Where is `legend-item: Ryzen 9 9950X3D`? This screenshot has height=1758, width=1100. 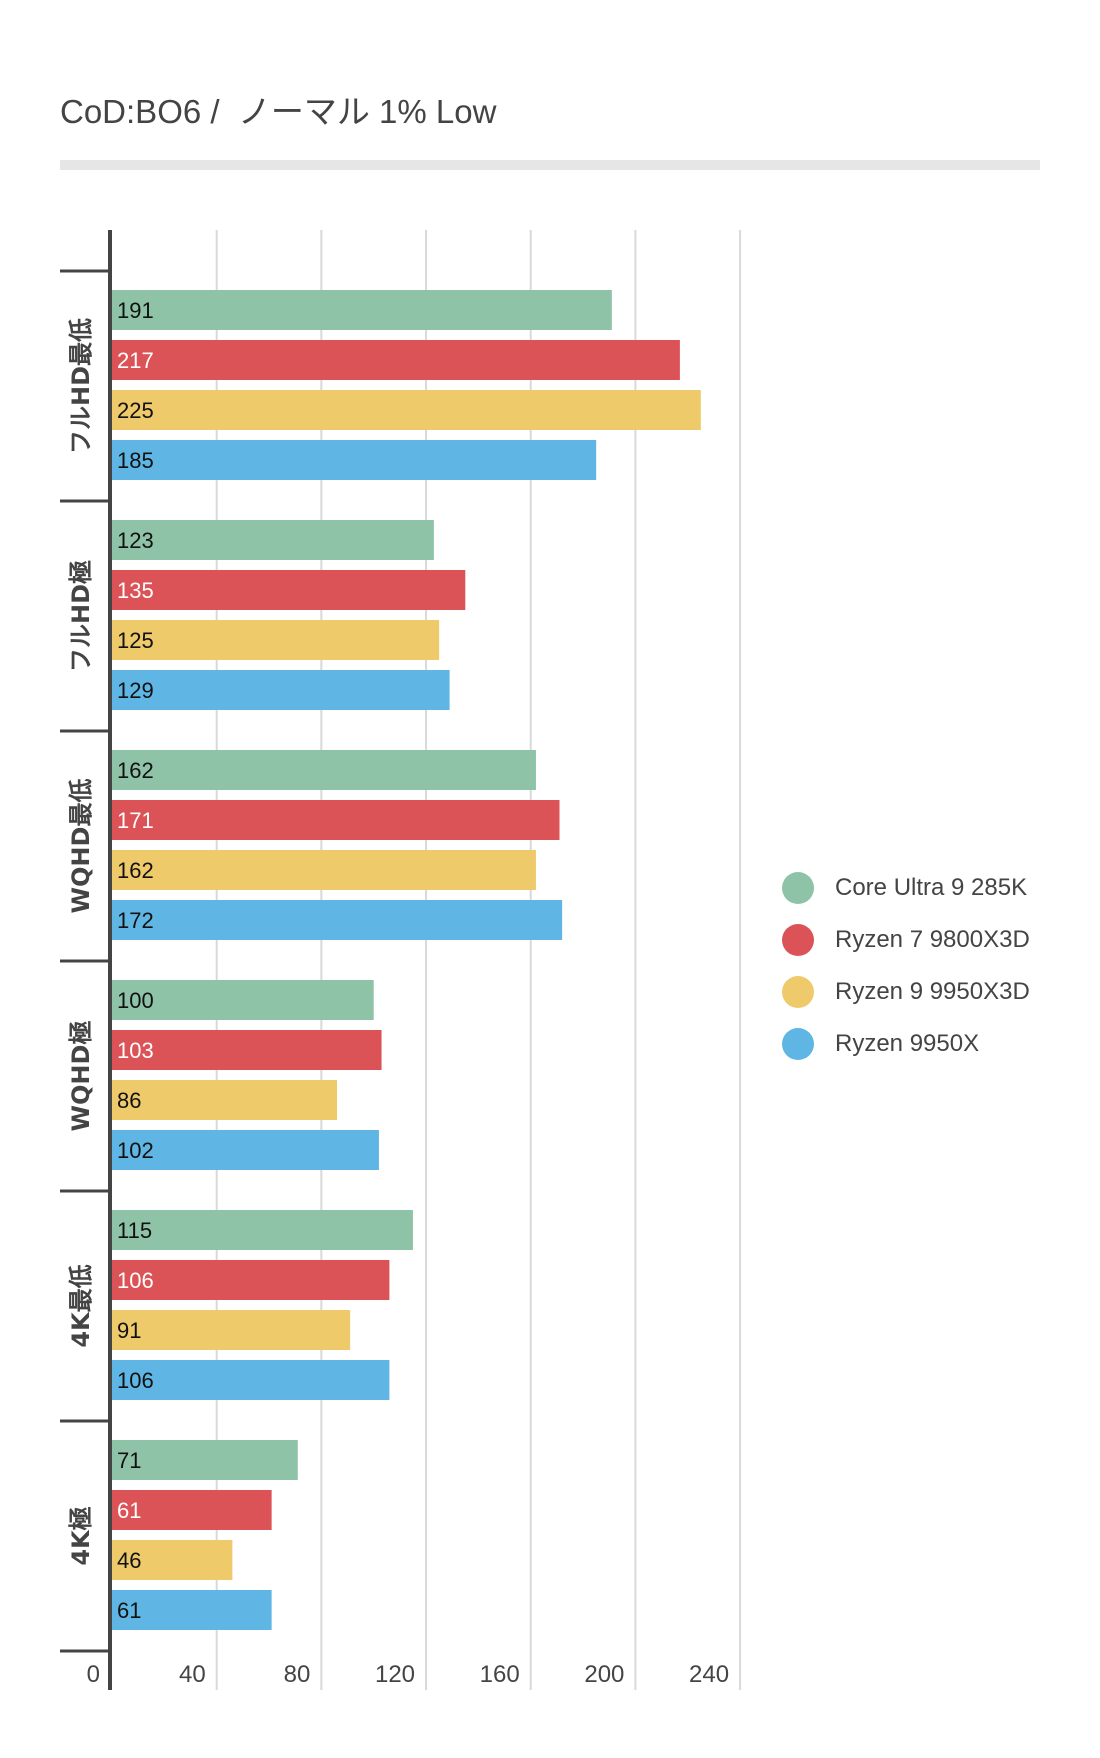
legend-item: Ryzen 9 9950X3D is located at coordinates (906, 992).